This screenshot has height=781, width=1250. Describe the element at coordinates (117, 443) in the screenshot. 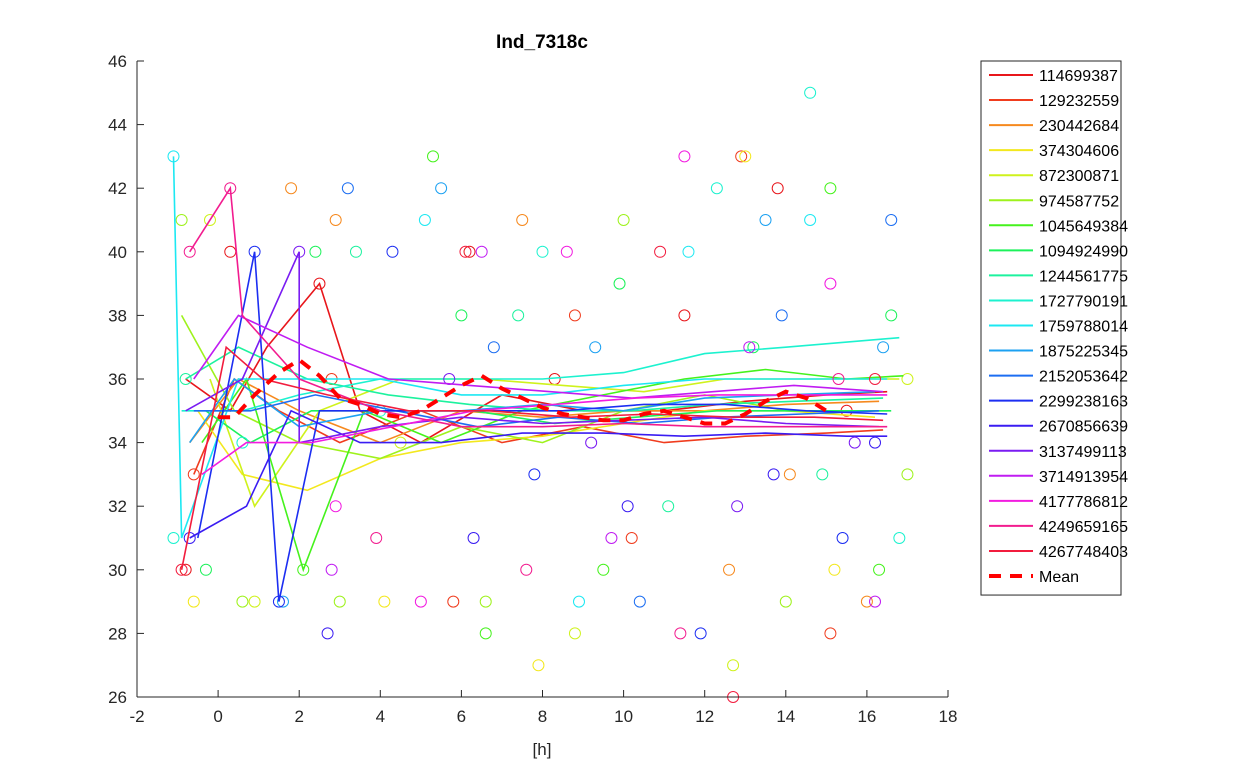

I see `y-tick-label: 34` at that location.